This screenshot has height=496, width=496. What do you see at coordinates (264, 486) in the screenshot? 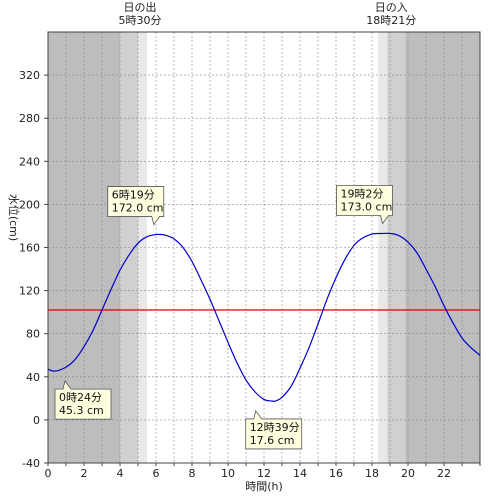
I see `x-axis-label: 時間(h)` at bounding box center [264, 486].